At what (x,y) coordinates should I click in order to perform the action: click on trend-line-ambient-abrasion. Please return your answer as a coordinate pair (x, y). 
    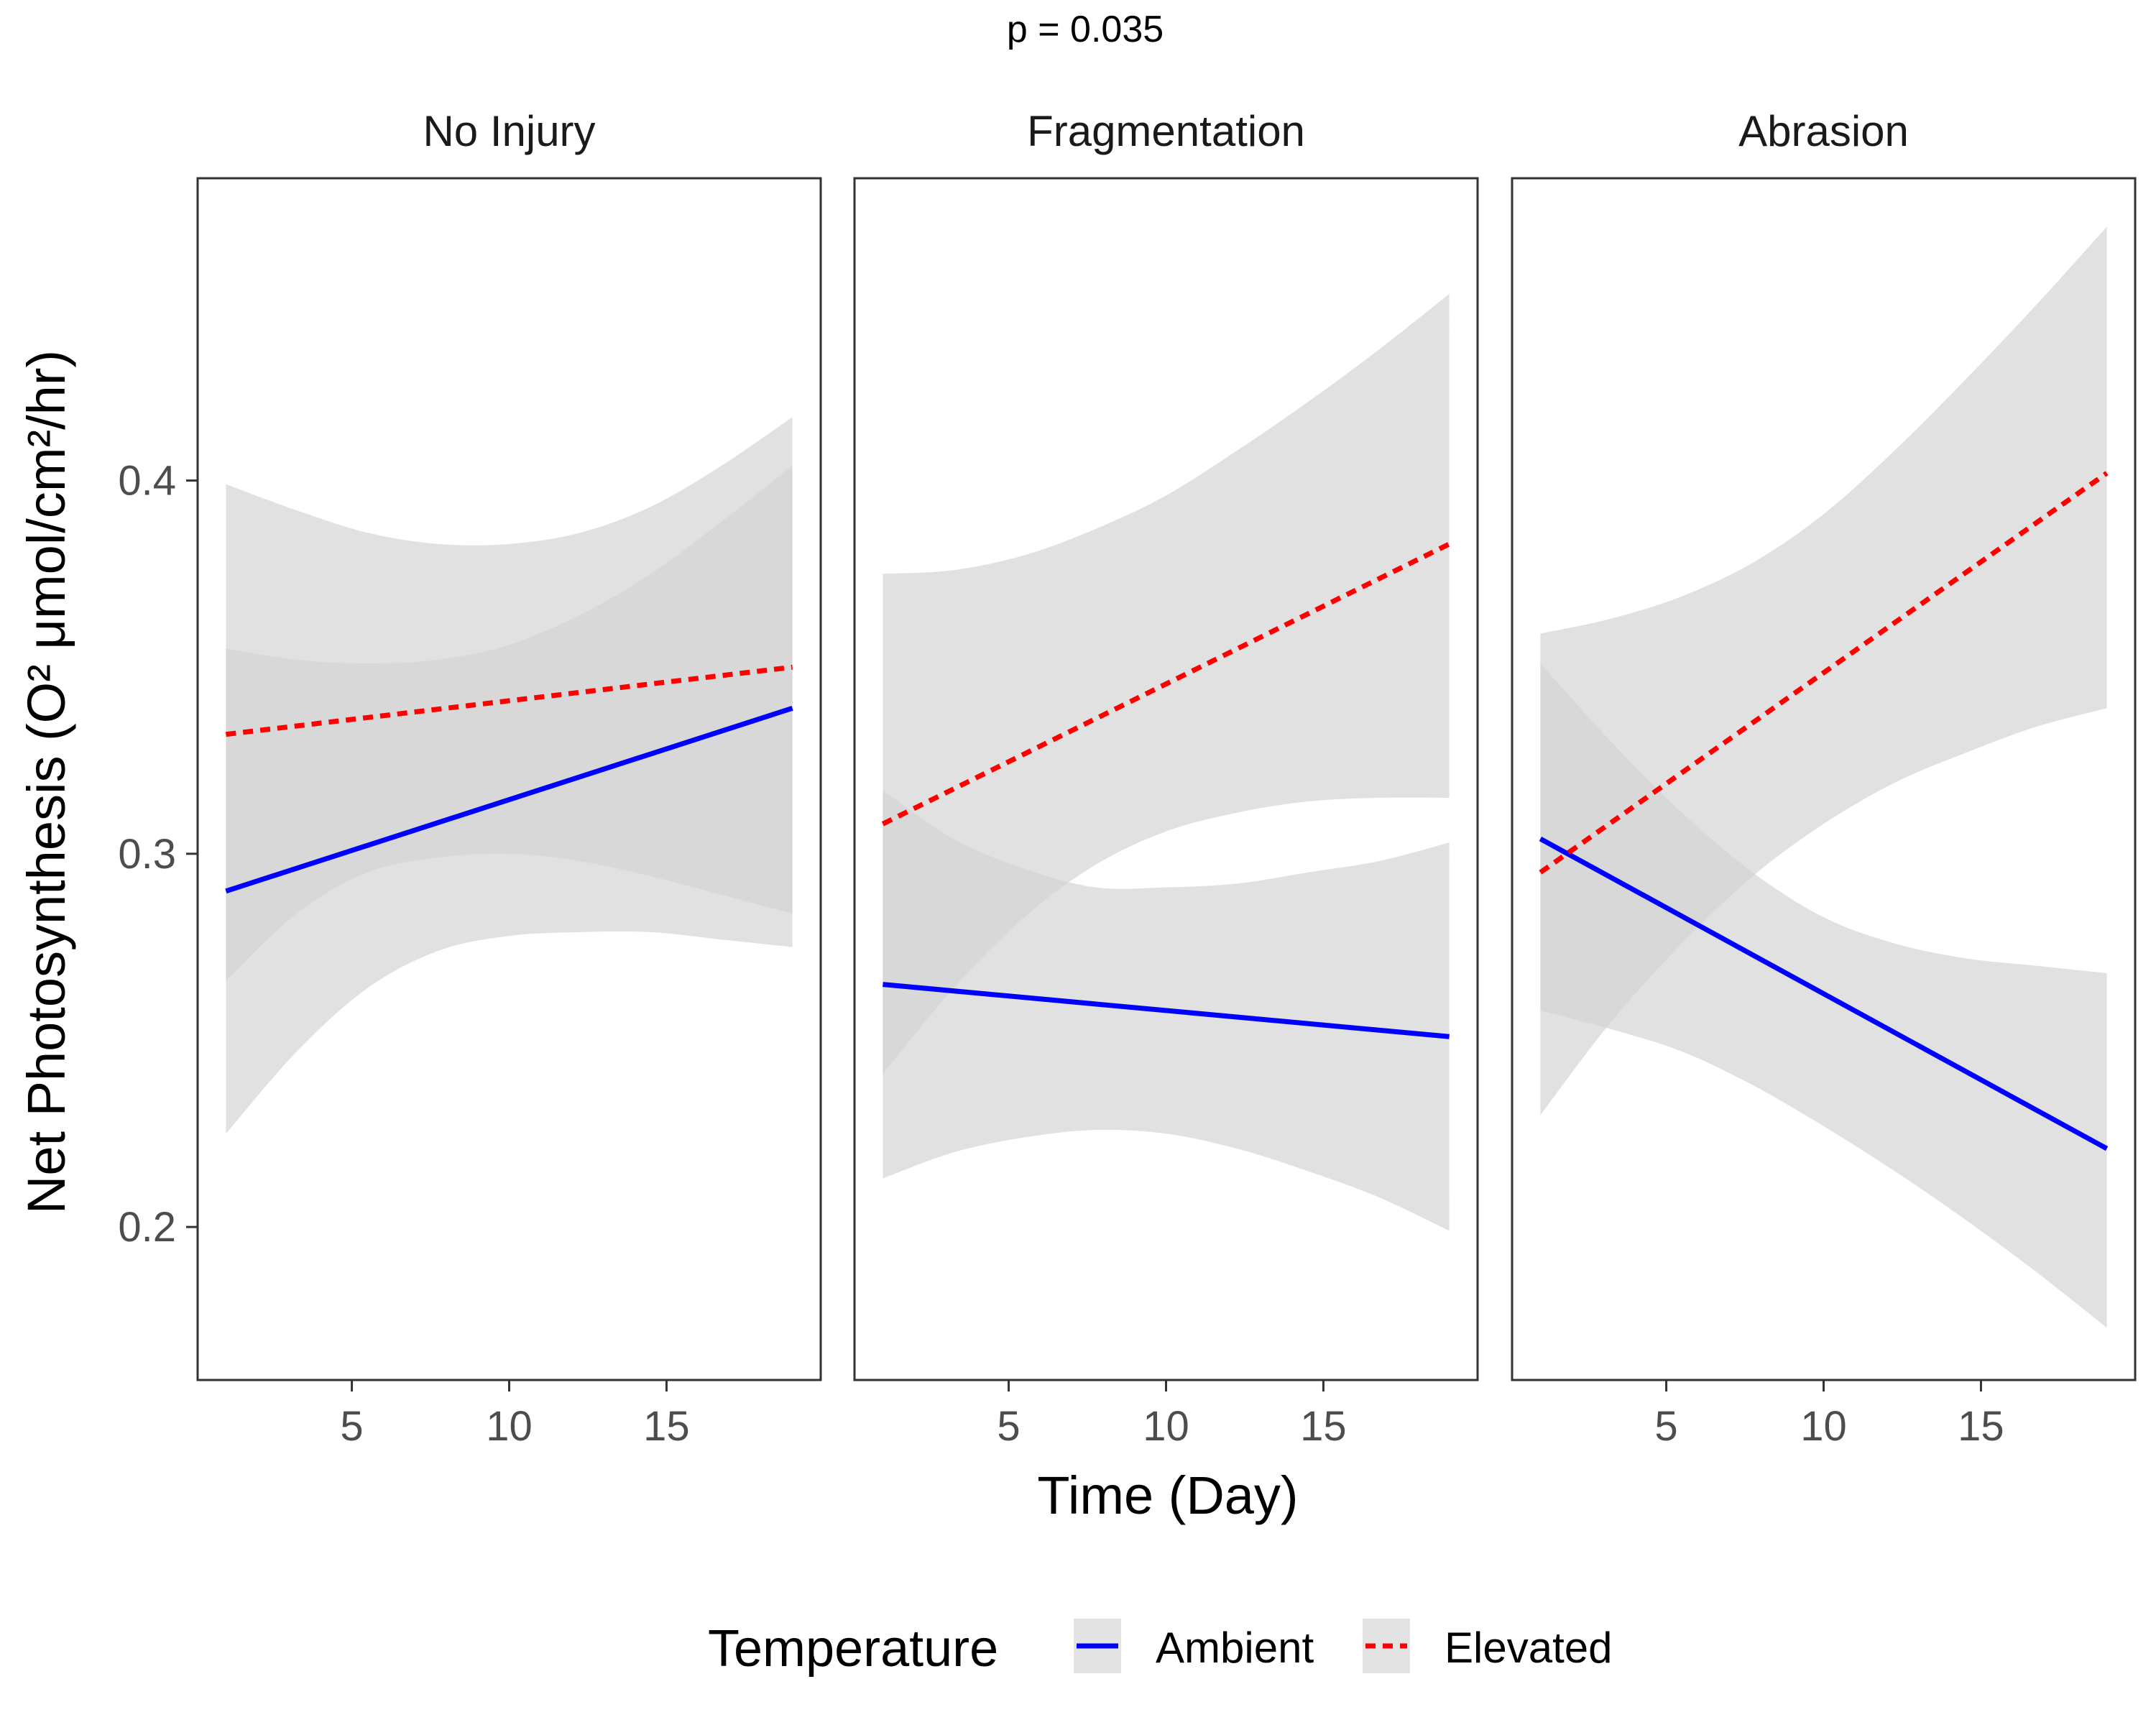
    Looking at the image, I should click on (1824, 994).